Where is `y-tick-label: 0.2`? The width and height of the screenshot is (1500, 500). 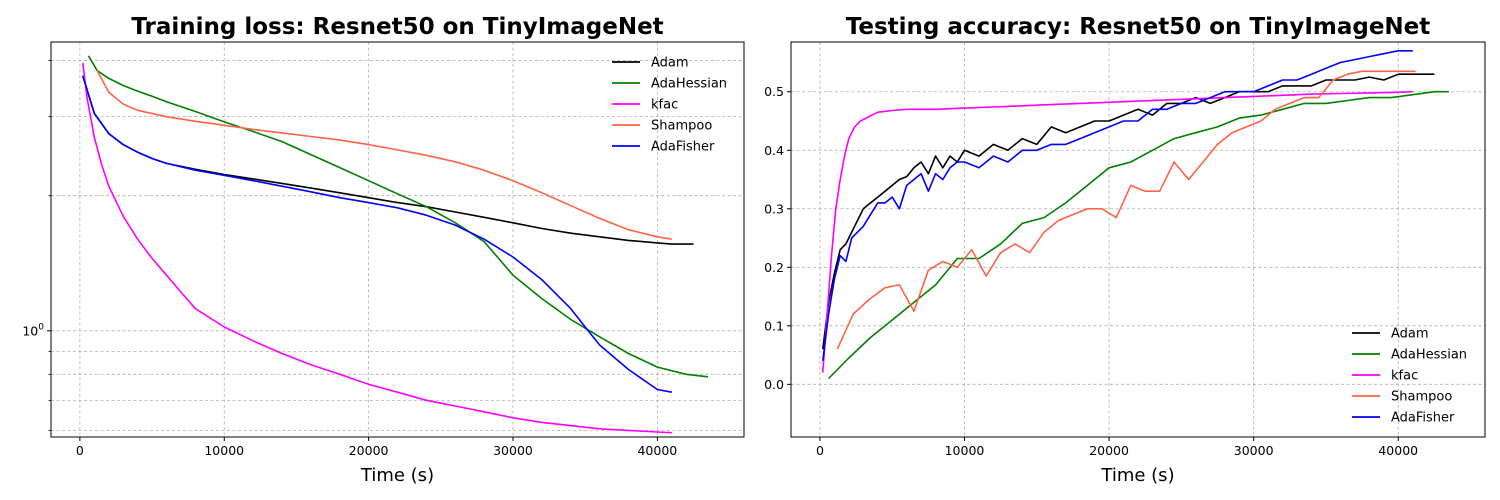
y-tick-label: 0.2 is located at coordinates (774, 267).